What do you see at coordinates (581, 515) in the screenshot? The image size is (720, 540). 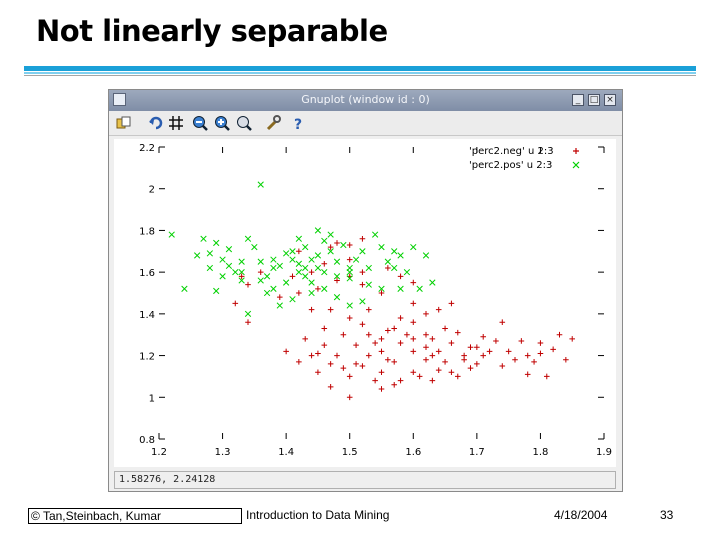 I see `footer-date: 4/18/2004` at bounding box center [581, 515].